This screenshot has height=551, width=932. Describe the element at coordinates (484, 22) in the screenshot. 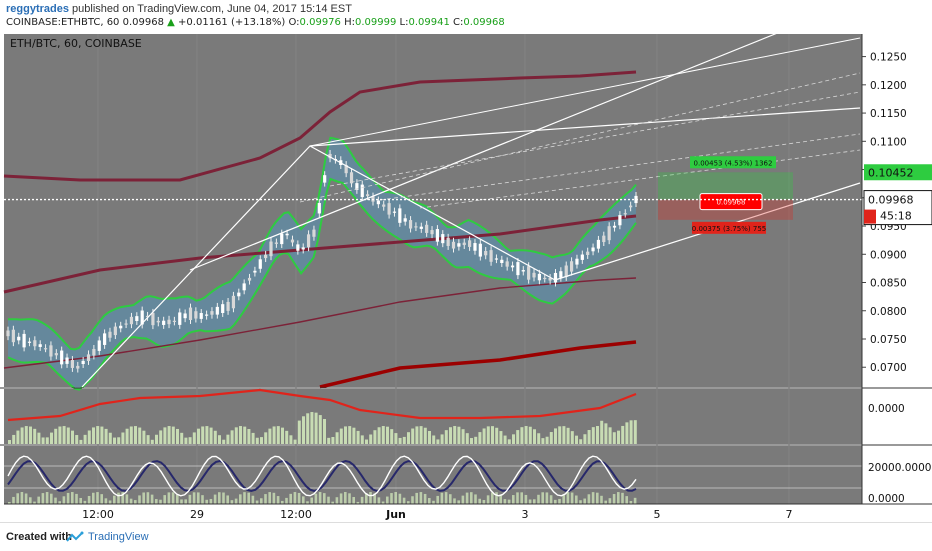

I see `close-value: 0.09968` at that location.